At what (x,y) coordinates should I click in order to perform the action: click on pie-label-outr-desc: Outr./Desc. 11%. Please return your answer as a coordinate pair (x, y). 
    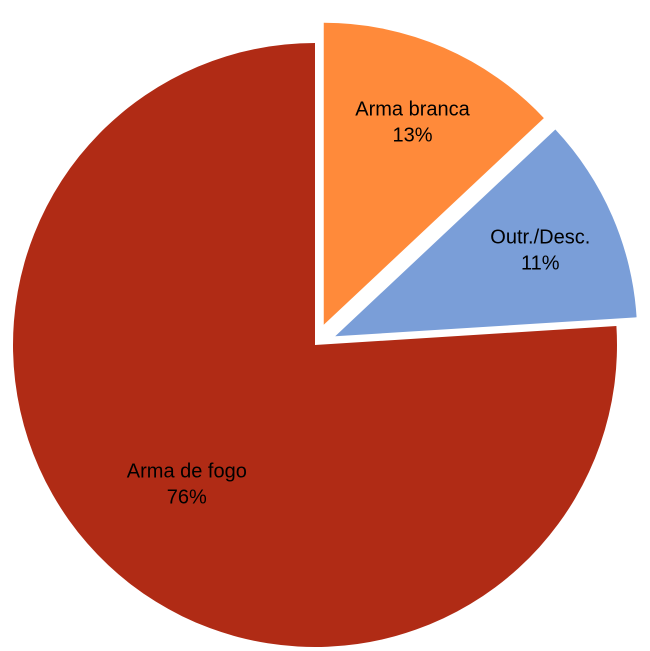
    Looking at the image, I should click on (540, 251).